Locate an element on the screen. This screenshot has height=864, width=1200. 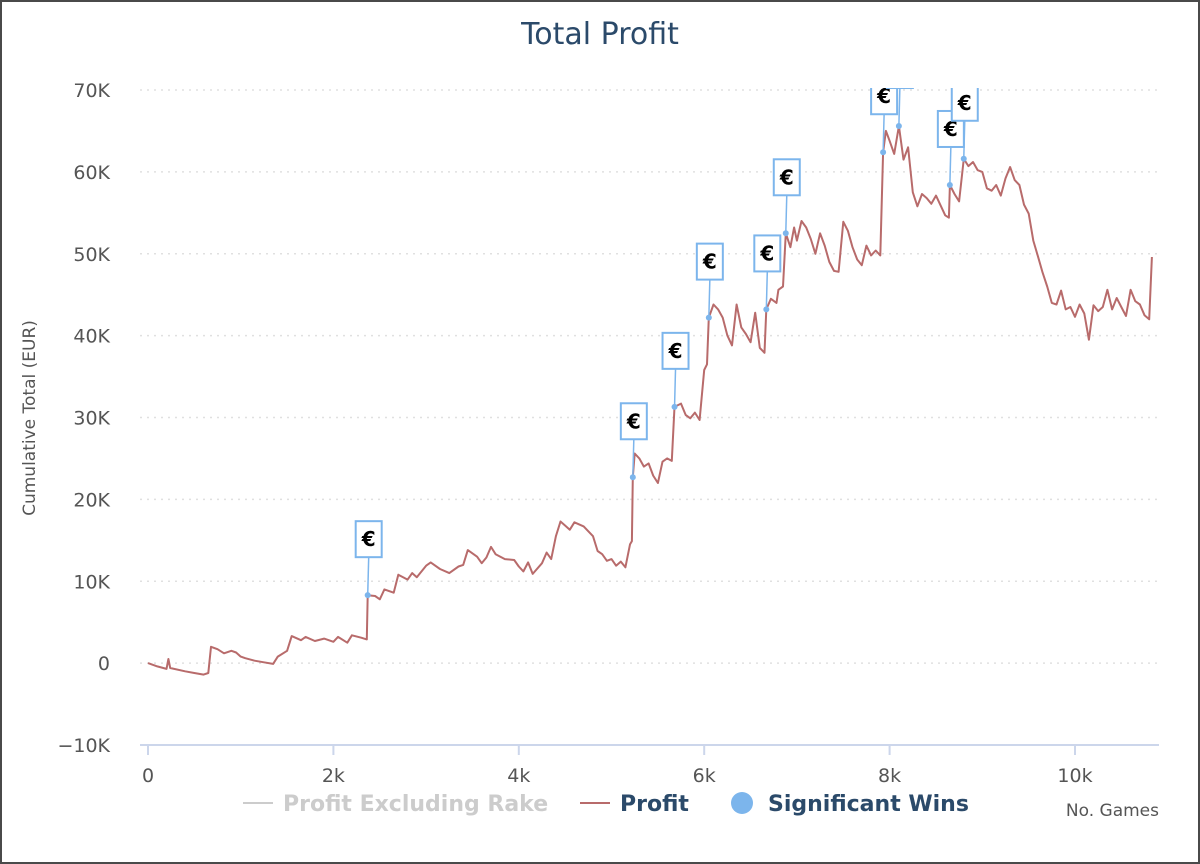
y-tick-label: −10K is located at coordinates (83, 746).